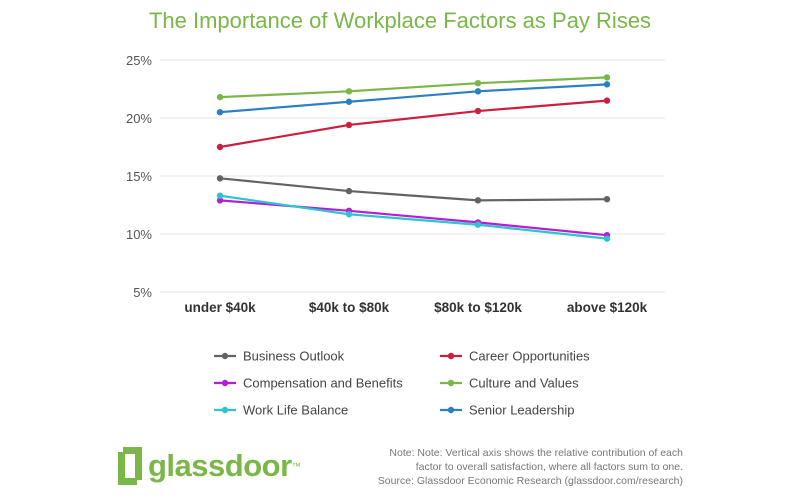 The width and height of the screenshot is (800, 500). I want to click on series-line-business-outlook, so click(413, 189).